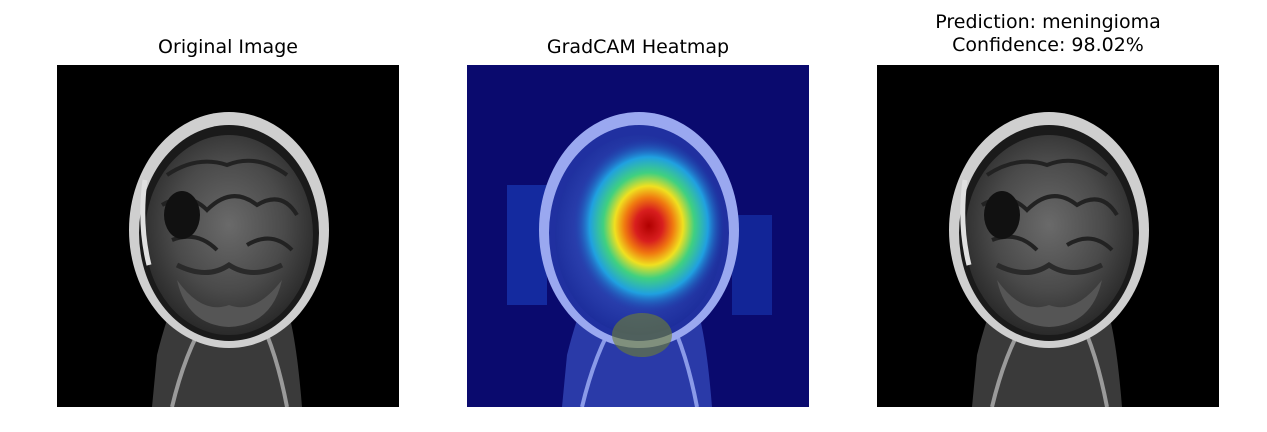 The width and height of the screenshot is (1267, 432). What do you see at coordinates (228, 47) in the screenshot?
I see `original-image-title: Original Image` at bounding box center [228, 47].